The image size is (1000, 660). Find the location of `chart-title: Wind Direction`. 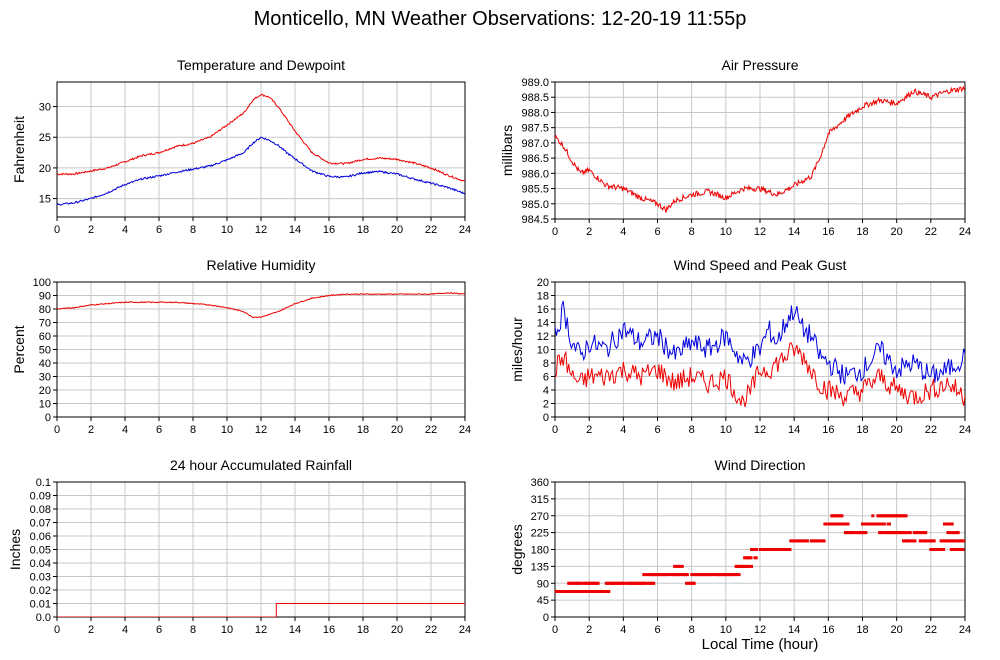

chart-title: Wind Direction is located at coordinates (759, 465).